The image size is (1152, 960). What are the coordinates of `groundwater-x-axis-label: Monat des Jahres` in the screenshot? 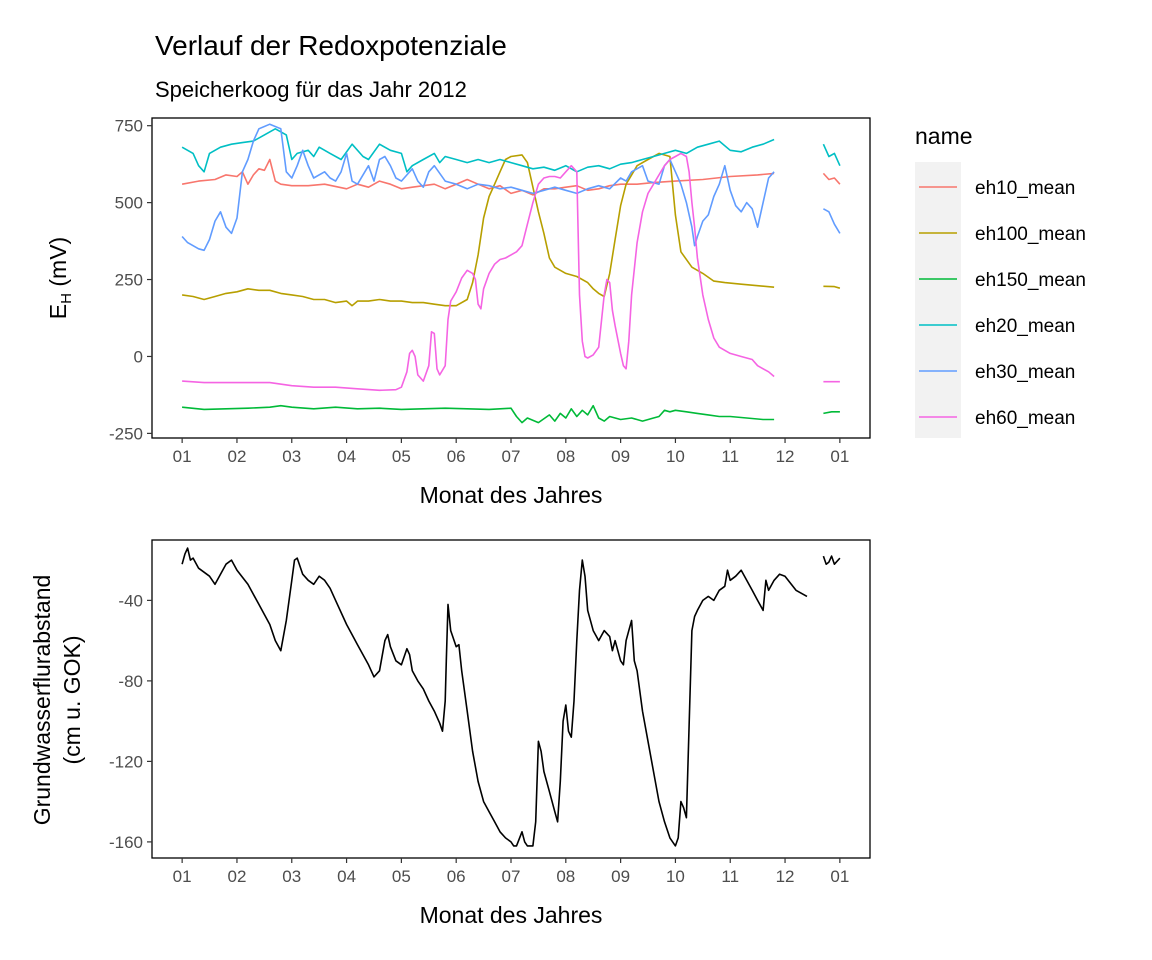 It's located at (511, 915).